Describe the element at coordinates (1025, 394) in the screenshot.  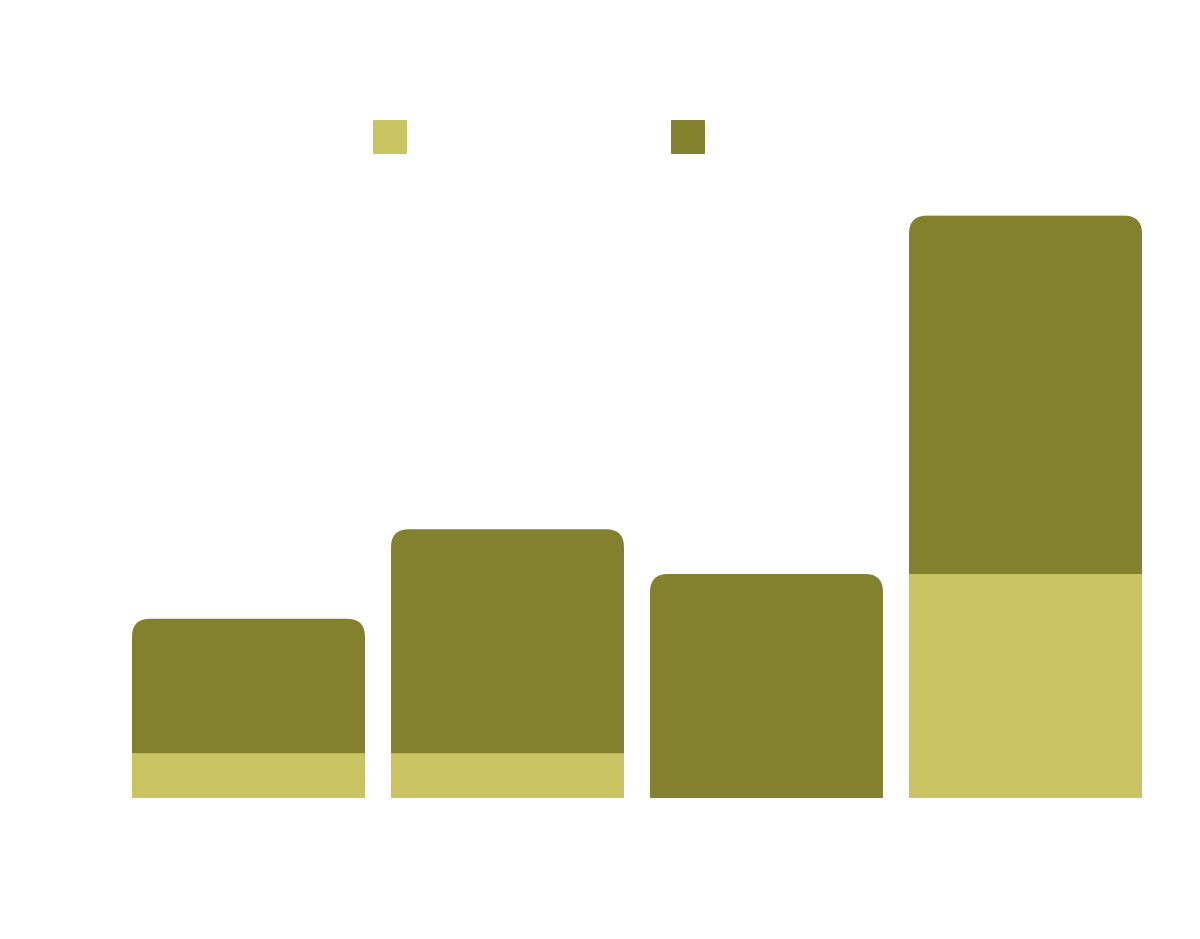
I see `bar-segment-series2-cat4` at that location.